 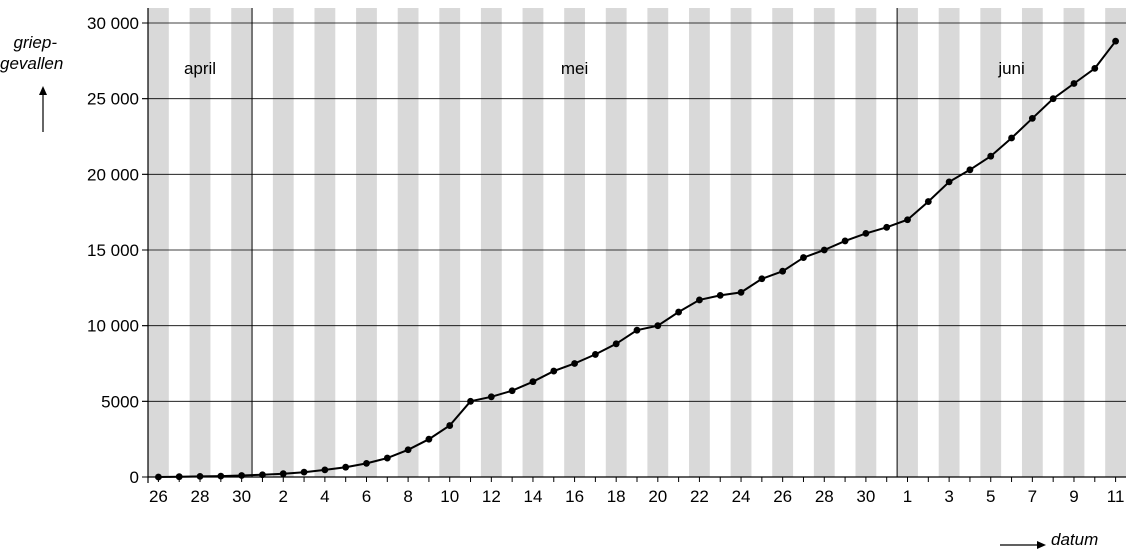 What do you see at coordinates (120, 401) in the screenshot?
I see `y-tick-label: 5000` at bounding box center [120, 401].